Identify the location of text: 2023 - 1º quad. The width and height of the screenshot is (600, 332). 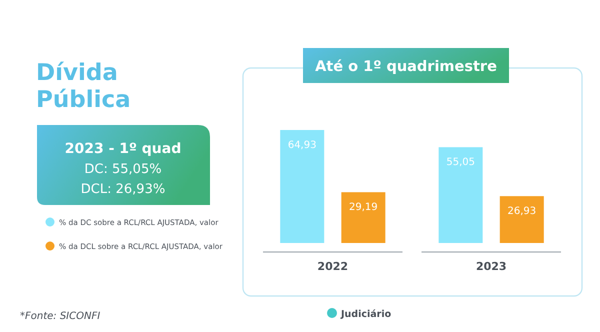
(123, 149).